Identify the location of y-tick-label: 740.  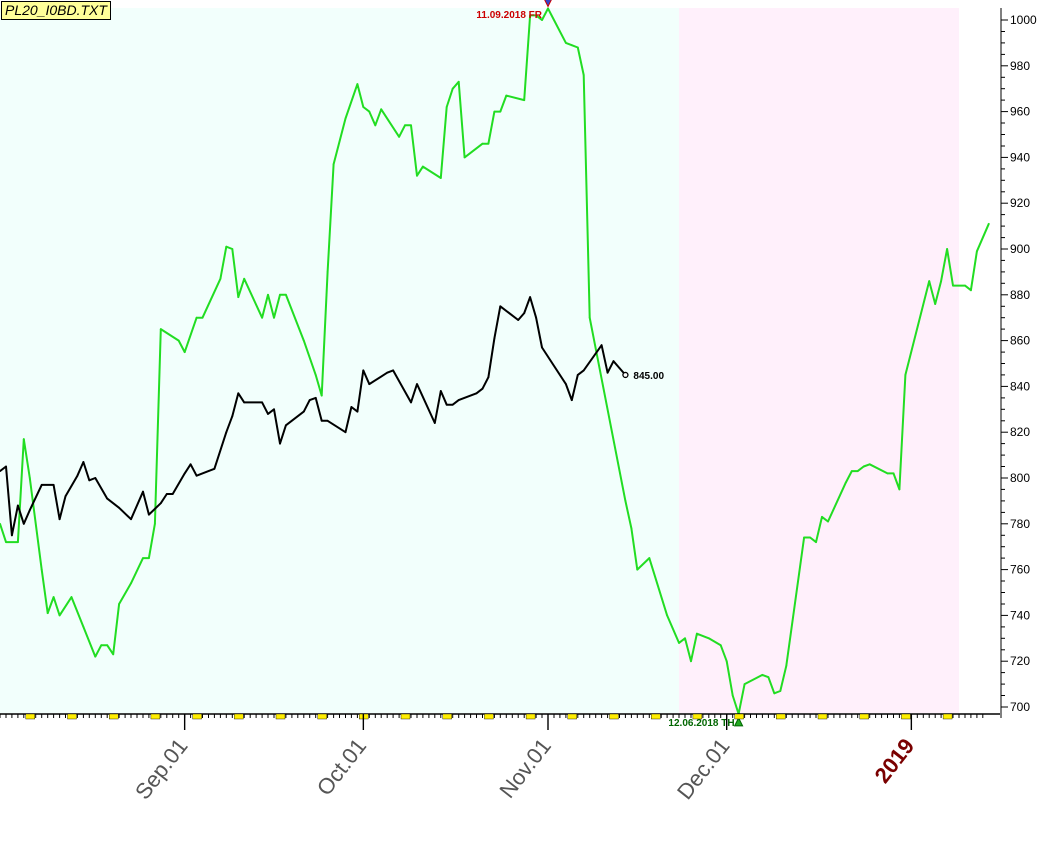
(1020, 615).